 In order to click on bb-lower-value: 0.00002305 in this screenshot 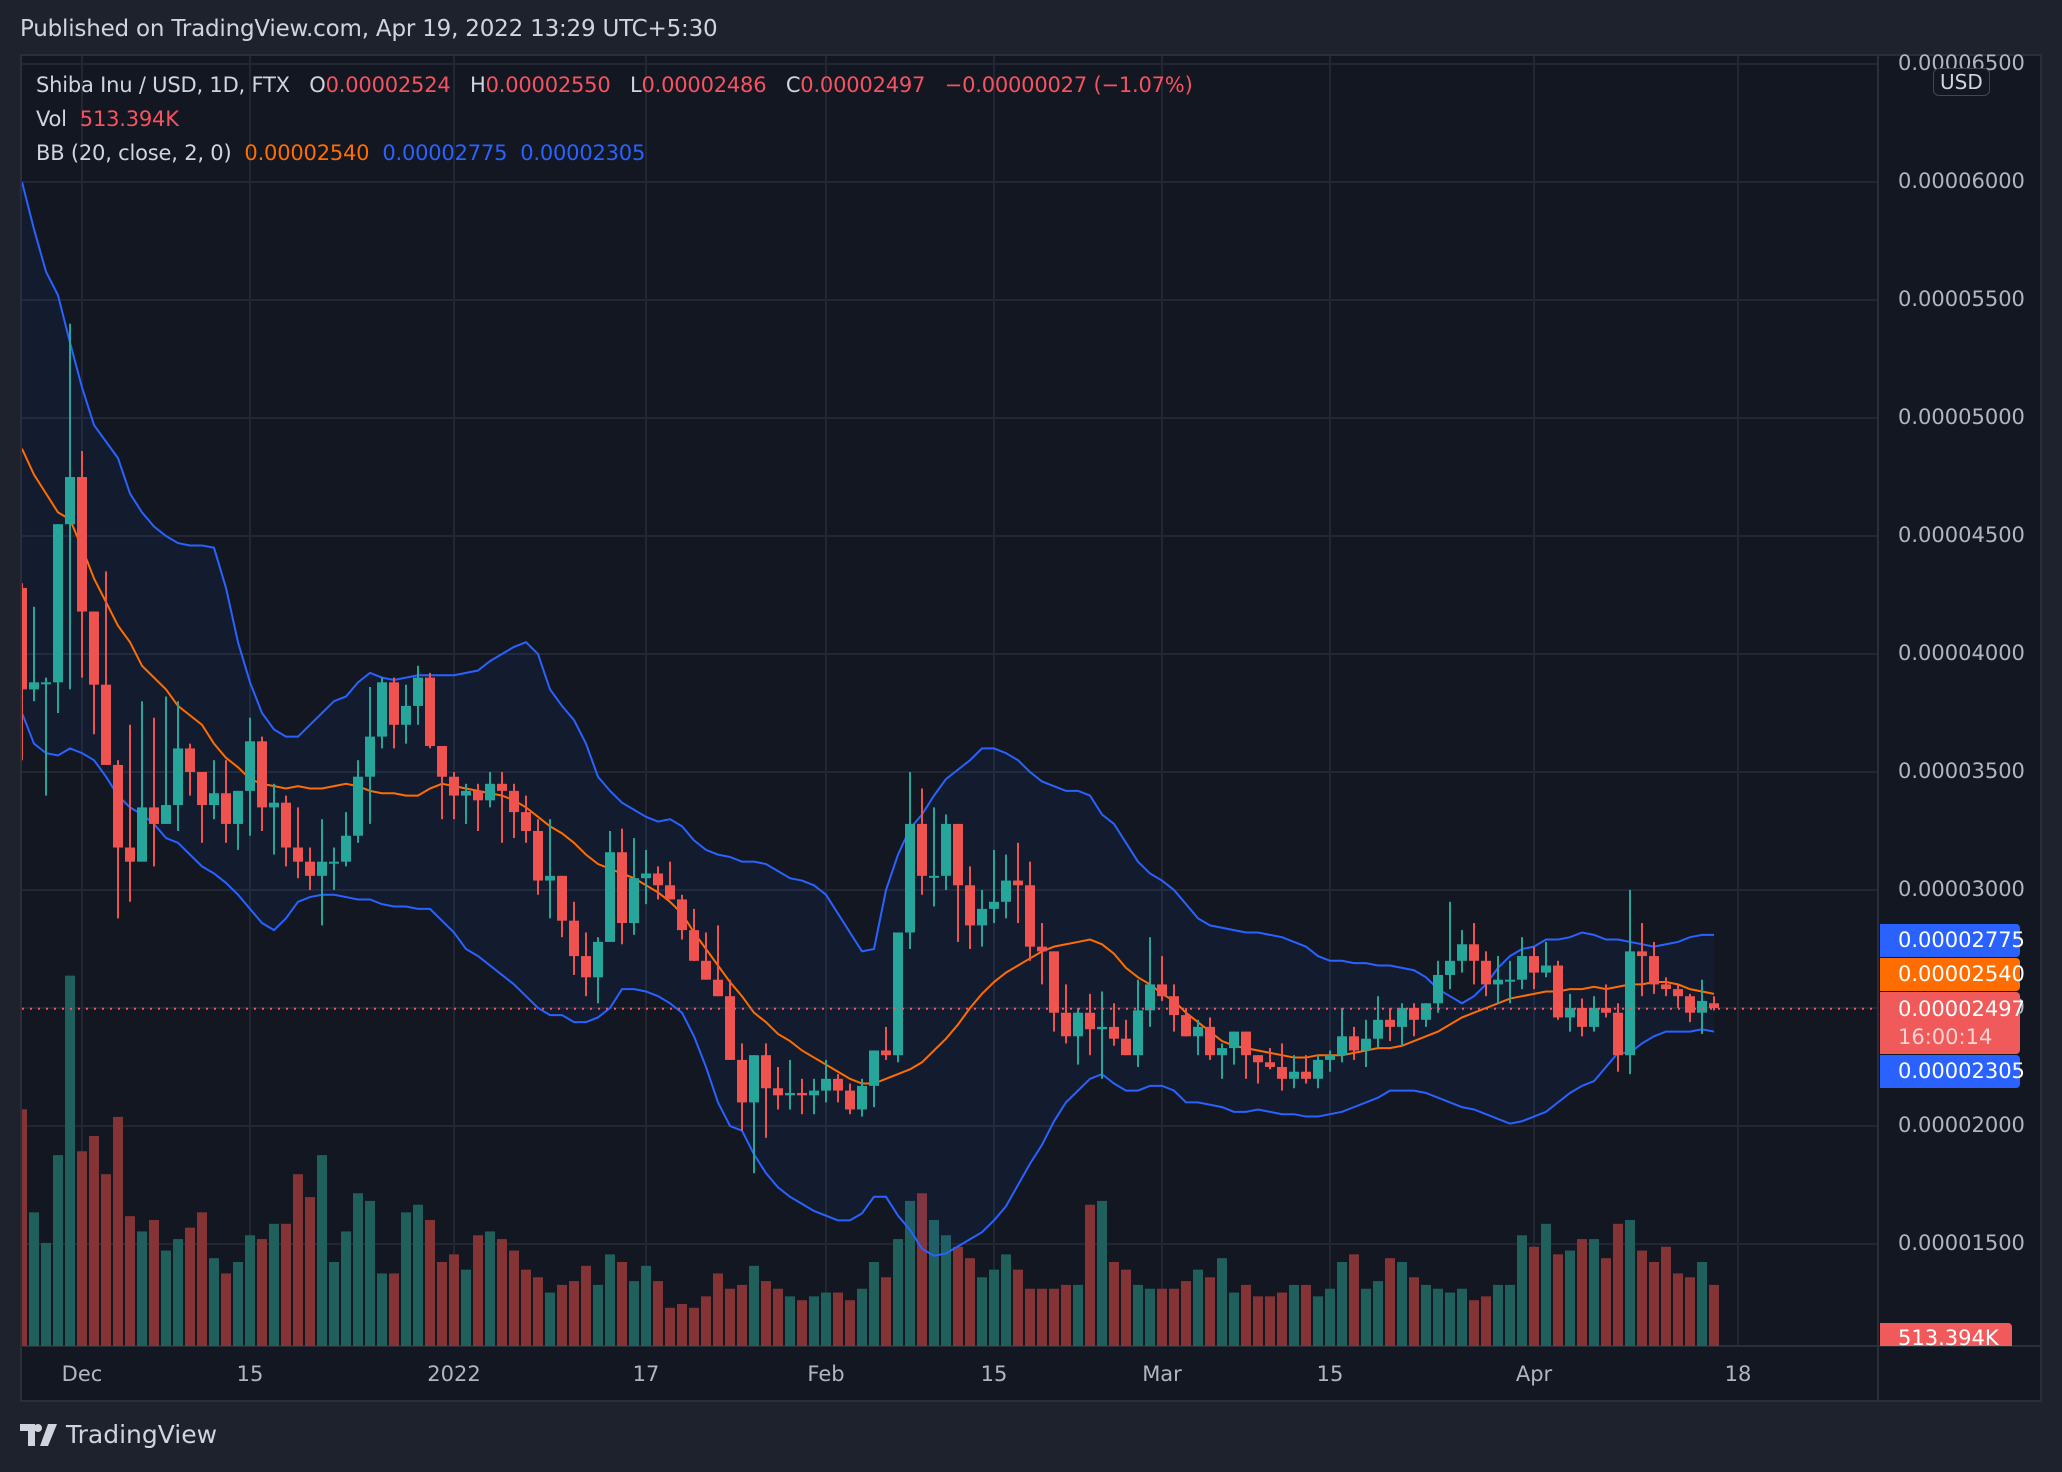, I will do `click(583, 153)`.